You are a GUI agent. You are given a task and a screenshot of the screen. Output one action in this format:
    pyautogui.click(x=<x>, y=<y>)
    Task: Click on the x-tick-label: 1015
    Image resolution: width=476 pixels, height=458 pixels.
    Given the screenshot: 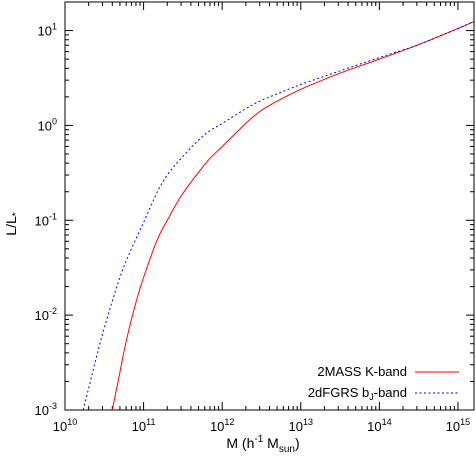 What is the action you would take?
    pyautogui.click(x=458, y=425)
    